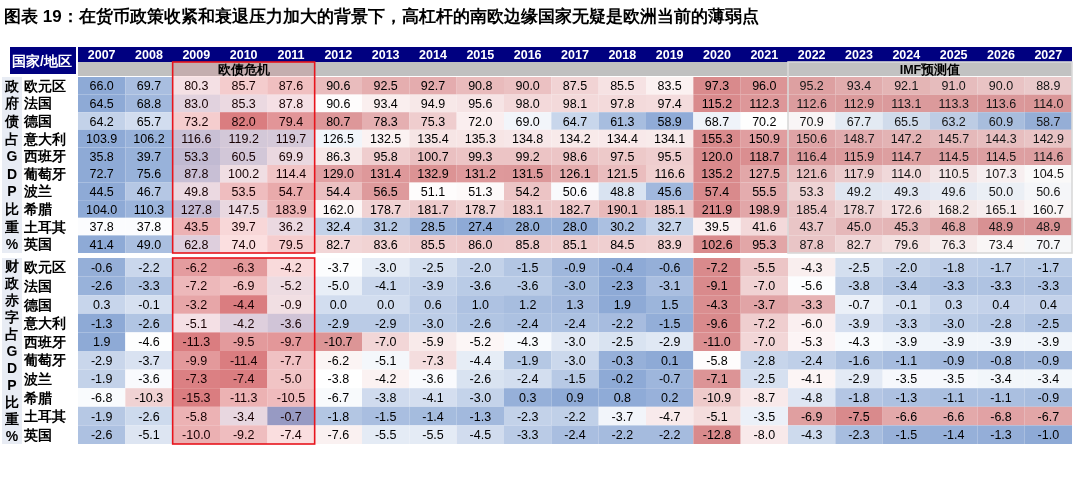 This screenshot has height=485, width=1080. What do you see at coordinates (44, 323) in the screenshot?
I see `y-tick-label: 意大利` at bounding box center [44, 323].